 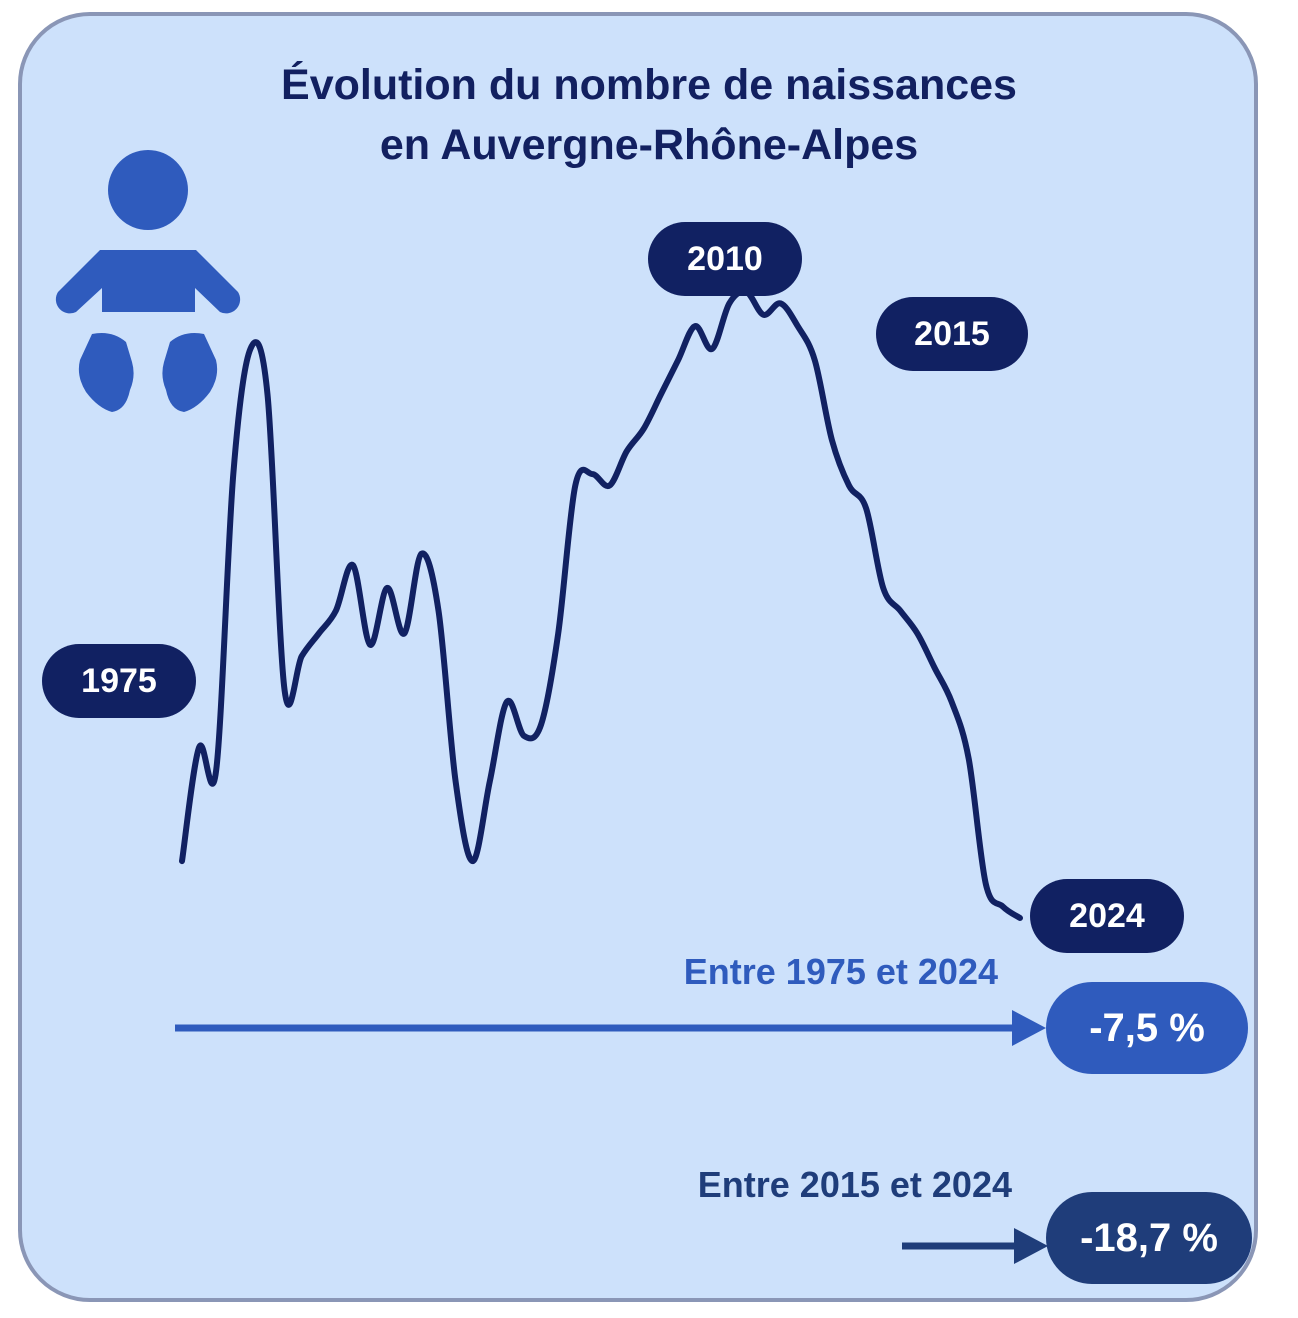 I want to click on comparison-value-1975-2024: -7,5 %, so click(x=1147, y=1028).